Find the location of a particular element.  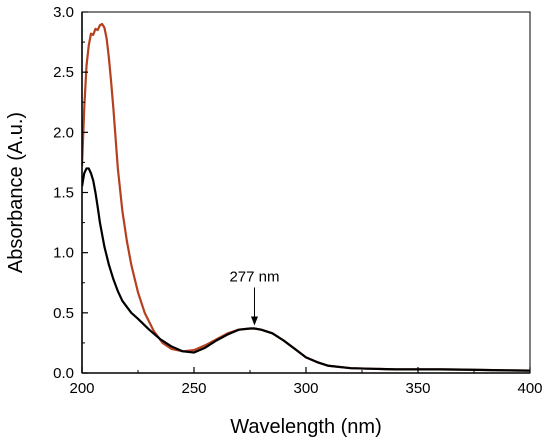

y-tick-label: 3.0 is located at coordinates (63, 12).